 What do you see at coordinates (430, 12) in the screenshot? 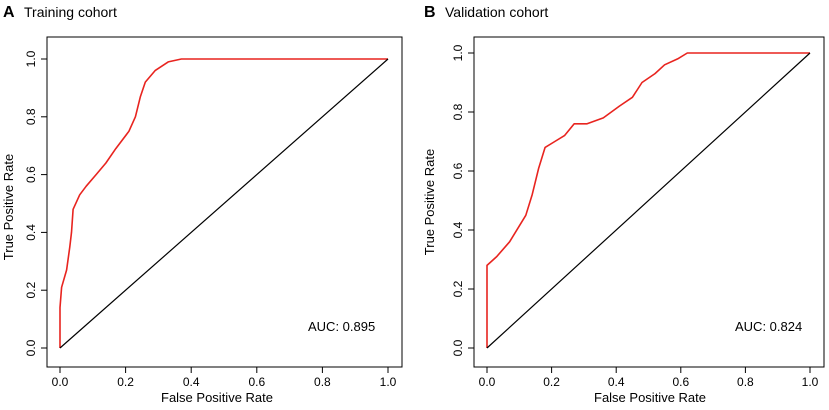
I see `panel-letter: B` at bounding box center [430, 12].